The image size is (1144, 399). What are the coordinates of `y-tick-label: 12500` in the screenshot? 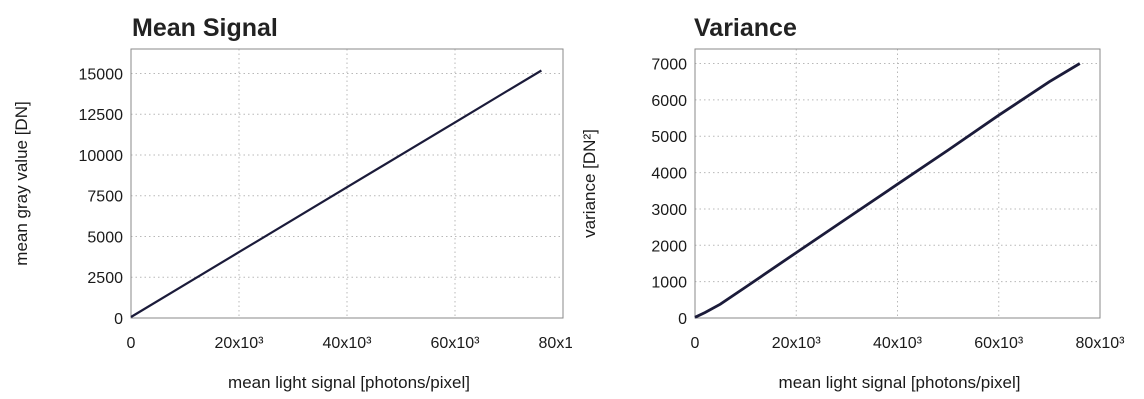 It's located at (101, 115).